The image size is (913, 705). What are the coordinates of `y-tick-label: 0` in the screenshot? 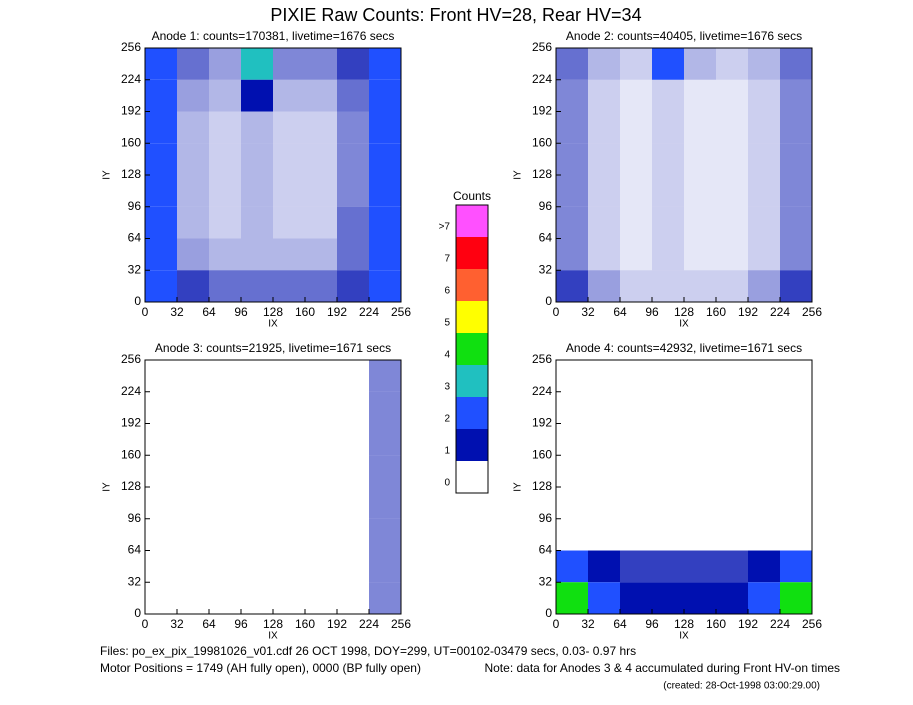 It's located at (137, 613).